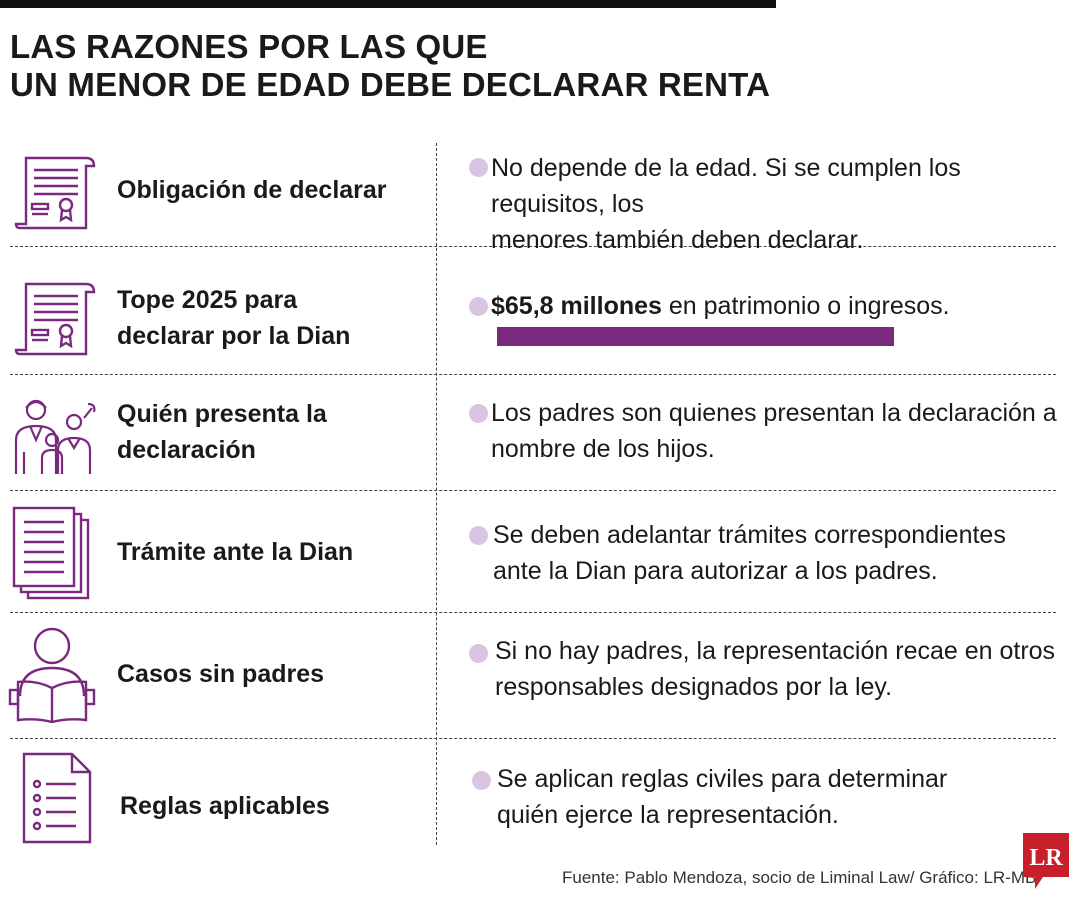 The height and width of the screenshot is (900, 1080). What do you see at coordinates (233, 318) in the screenshot?
I see `row-label: Tope 2025 para declarar por la Dian` at bounding box center [233, 318].